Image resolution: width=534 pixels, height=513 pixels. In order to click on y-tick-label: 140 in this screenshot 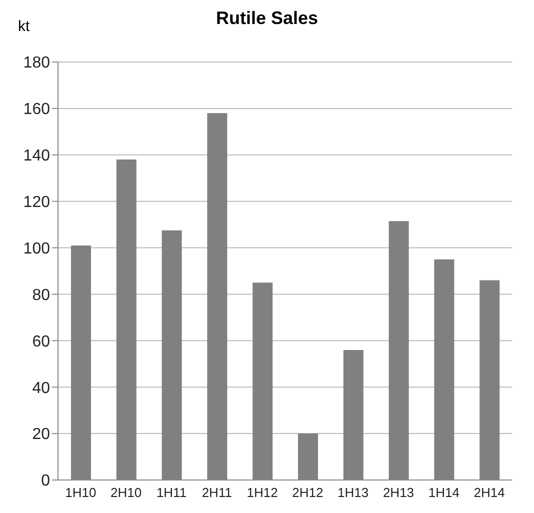, I will do `click(36, 156)`.